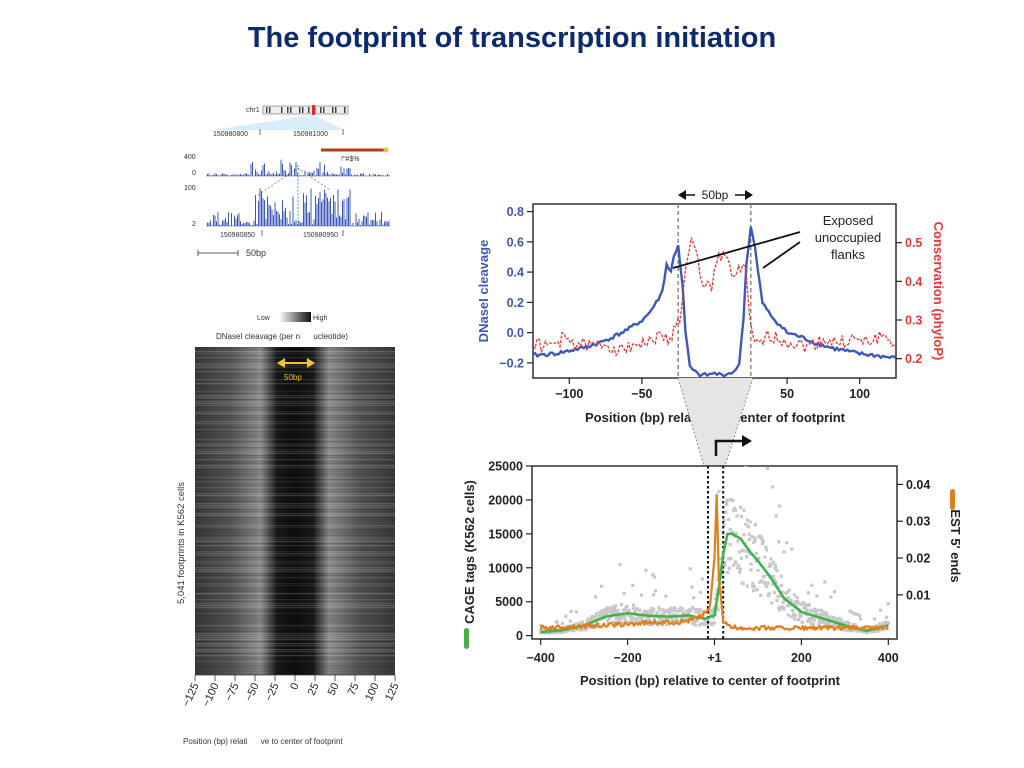 The image size is (1024, 768). I want to click on dnase-series-line, so click(714, 302).